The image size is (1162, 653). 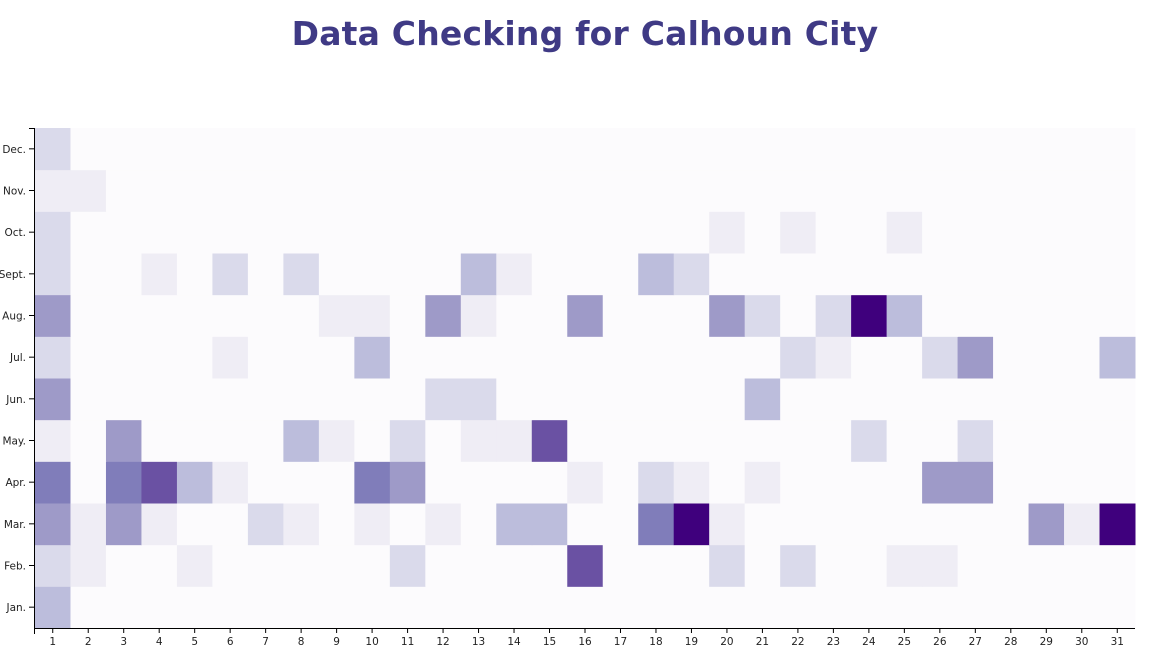 I want to click on y-tick-label: Feb., so click(x=15, y=567).